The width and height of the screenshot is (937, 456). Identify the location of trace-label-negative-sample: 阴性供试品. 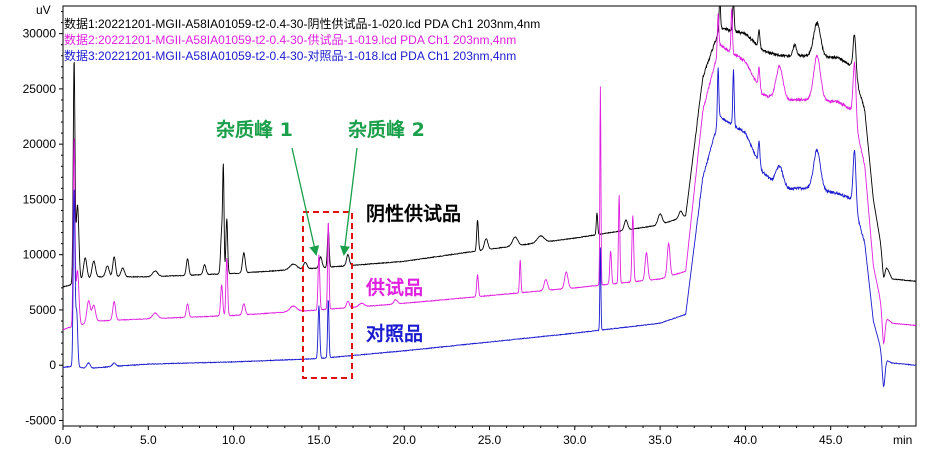
(413, 213).